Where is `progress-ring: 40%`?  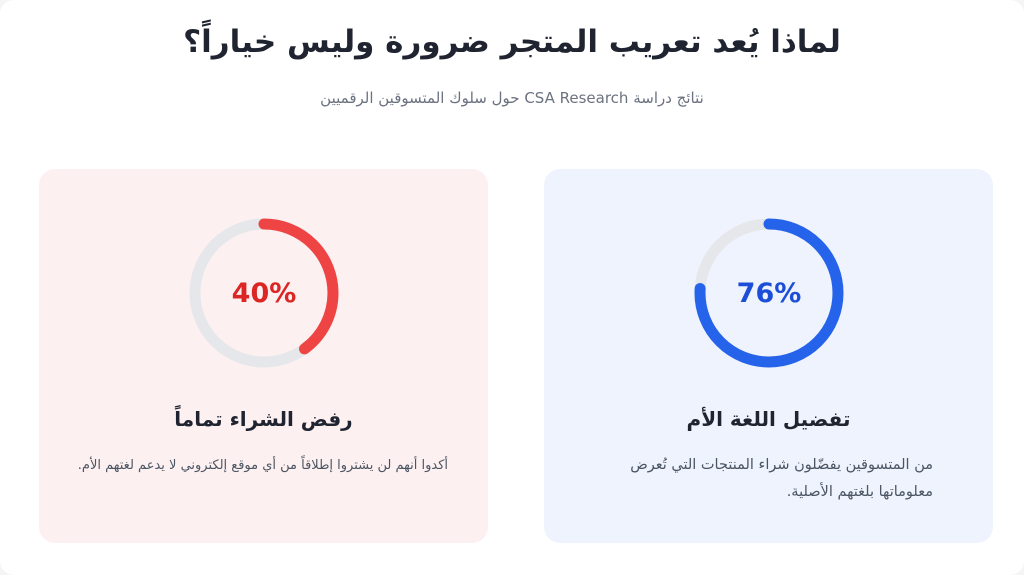
progress-ring: 40% is located at coordinates (264, 293).